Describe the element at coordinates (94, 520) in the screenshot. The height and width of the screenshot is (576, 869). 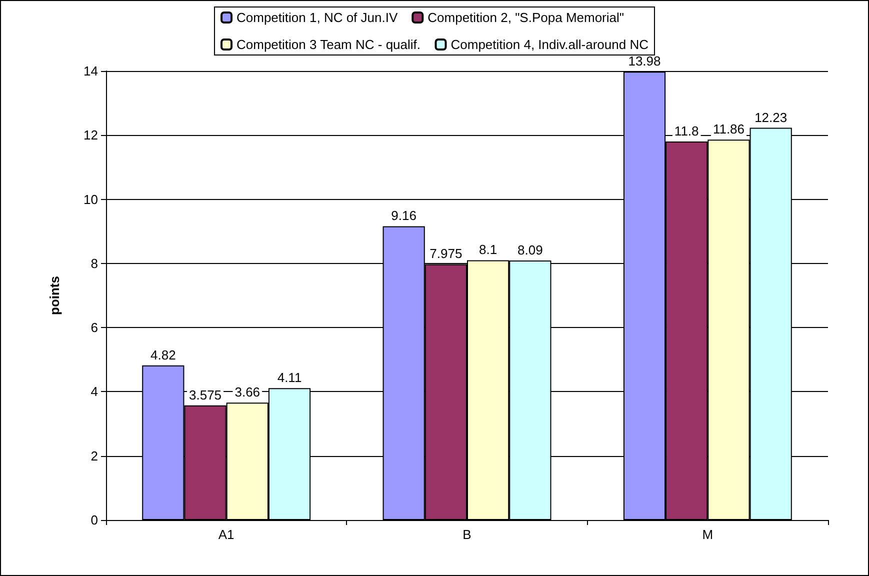
I see `y-tick-label: 0` at that location.